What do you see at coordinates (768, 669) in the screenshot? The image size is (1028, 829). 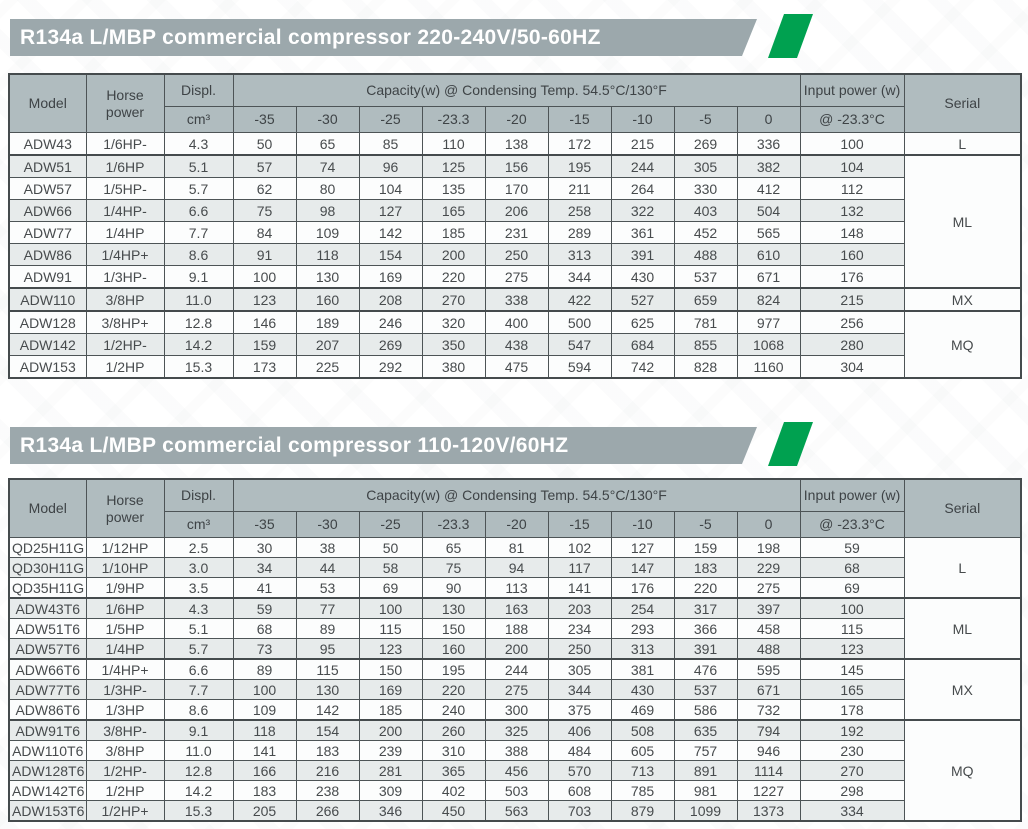 I see `capacity-cell: 595` at bounding box center [768, 669].